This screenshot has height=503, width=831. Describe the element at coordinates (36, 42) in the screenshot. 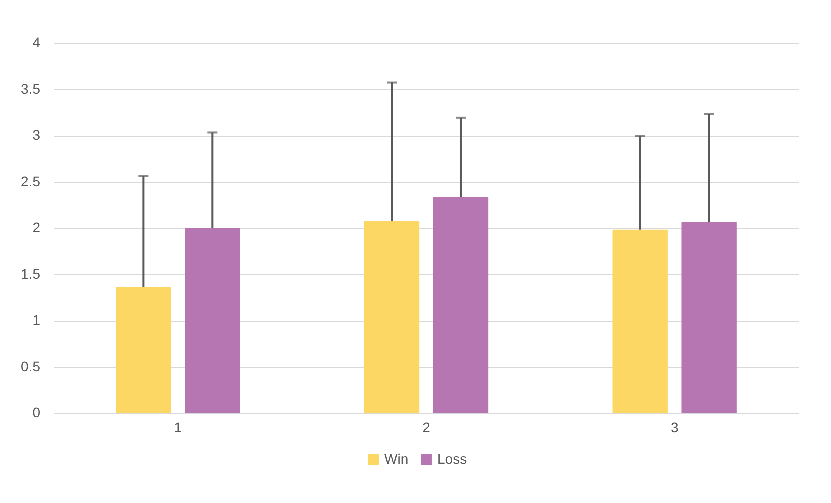

I see `y-tick-label: 4` at that location.